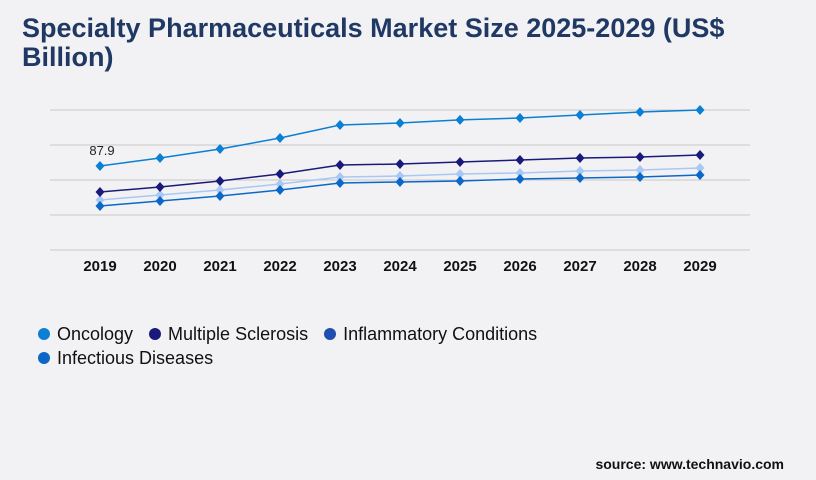 This screenshot has width=816, height=480. I want to click on x-tick-label: 2025, so click(459, 266).